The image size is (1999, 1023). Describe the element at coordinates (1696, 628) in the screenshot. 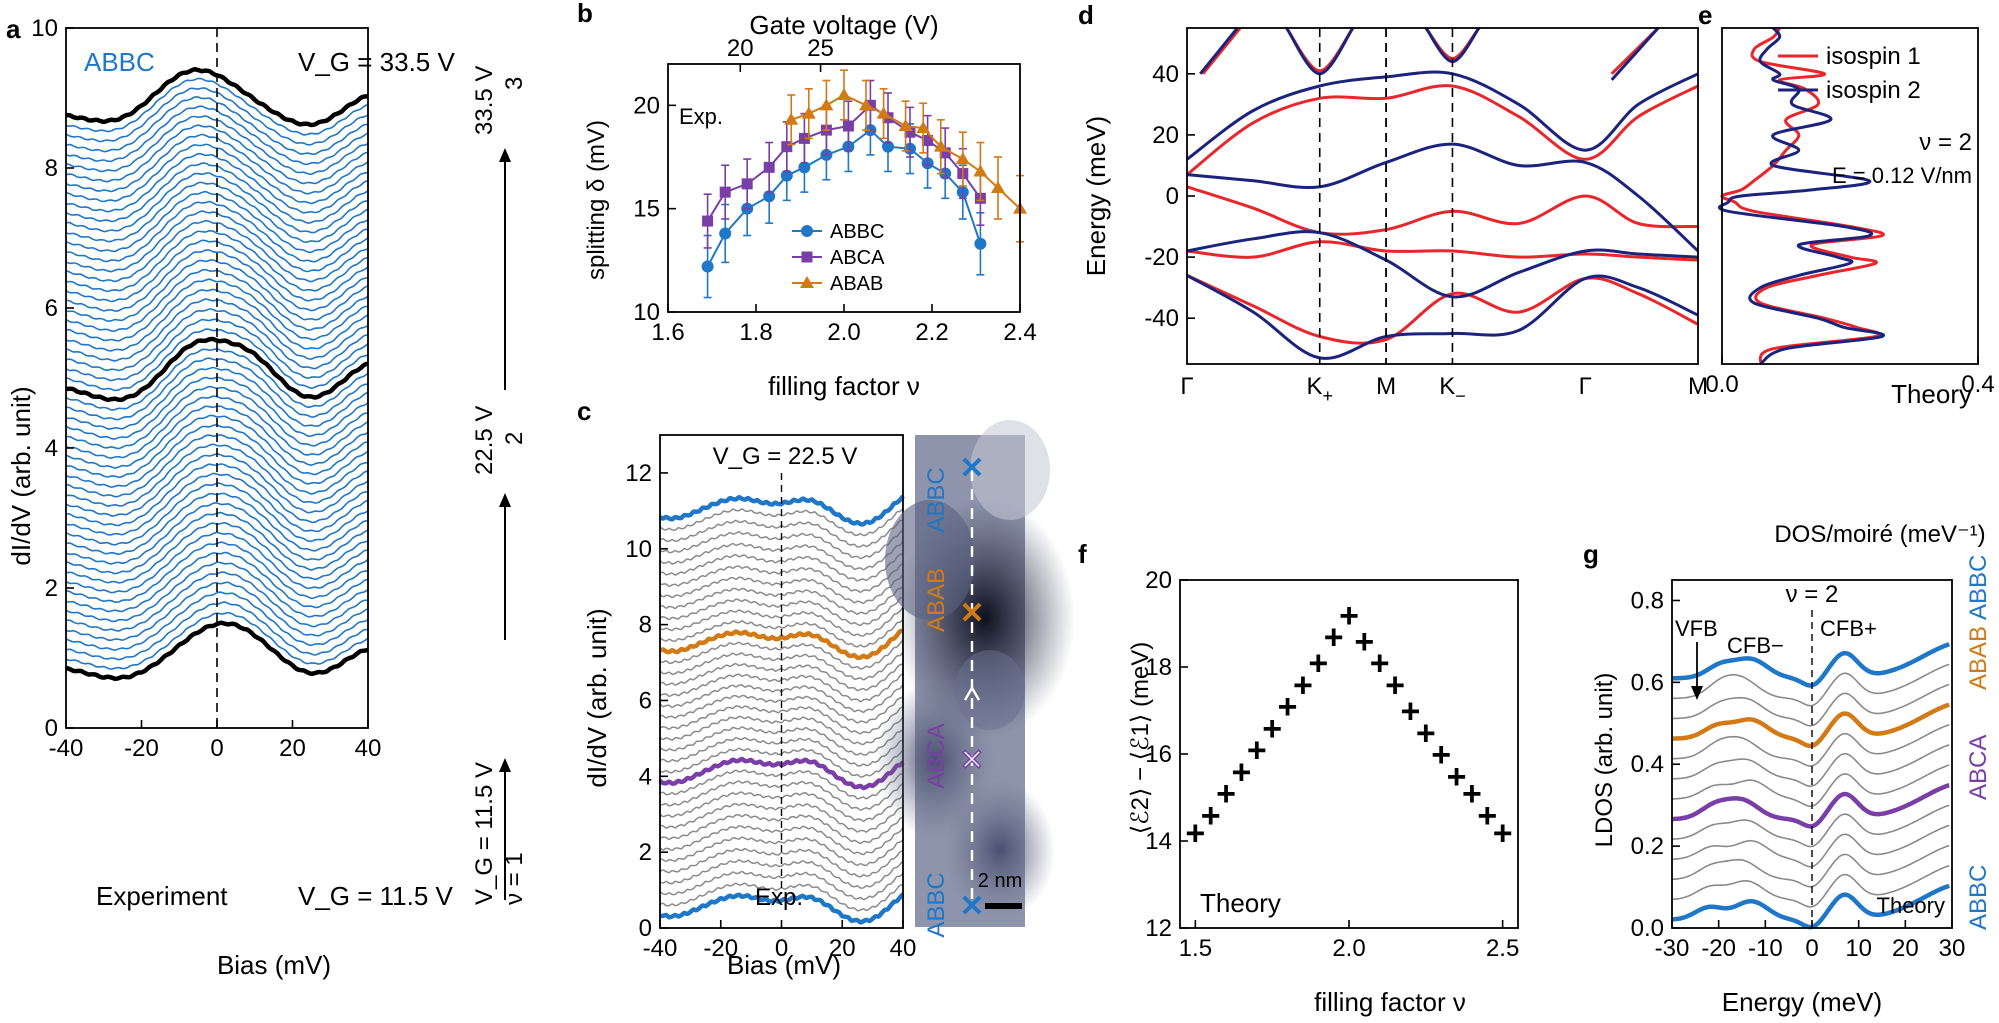

I see `panel-g-vfb: VFB` at that location.